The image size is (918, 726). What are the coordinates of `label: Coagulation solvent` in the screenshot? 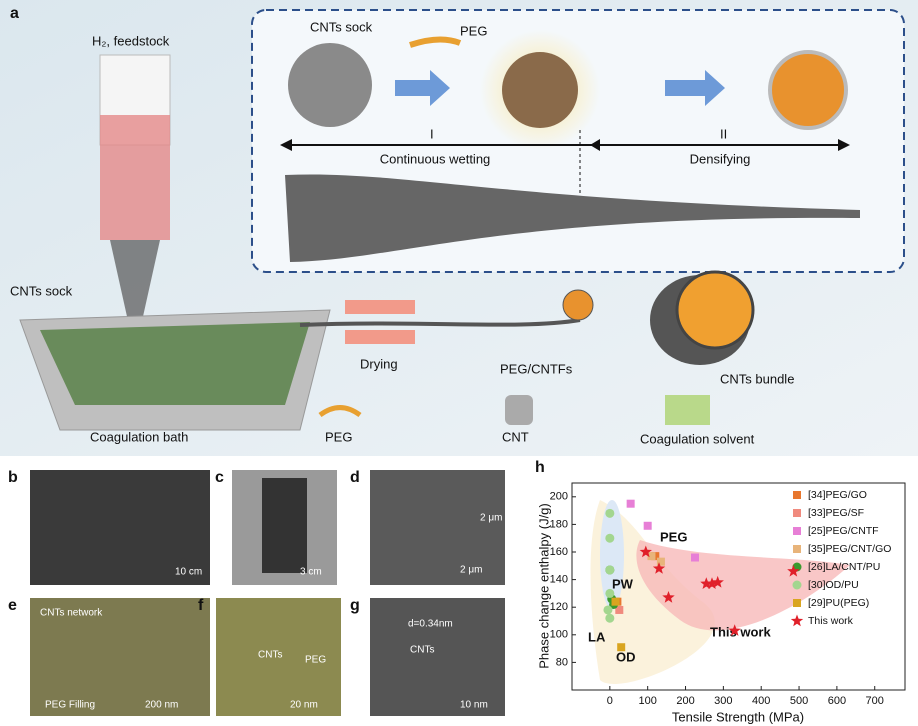 It's located at (697, 438).